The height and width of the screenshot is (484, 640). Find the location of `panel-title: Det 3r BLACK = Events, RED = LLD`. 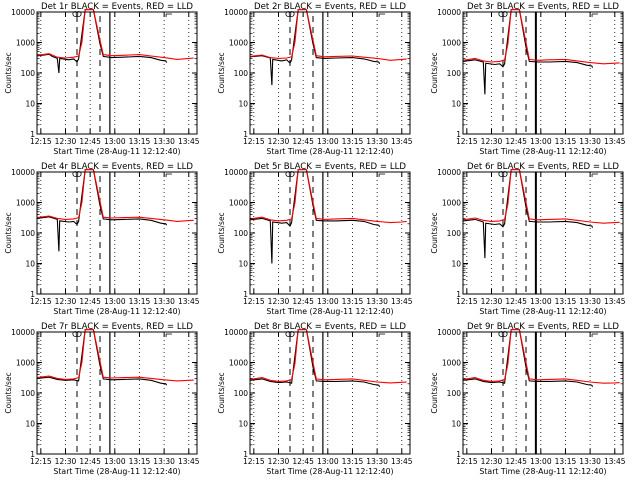

panel-title: Det 3r BLACK = Events, RED = LLD is located at coordinates (543, 7).